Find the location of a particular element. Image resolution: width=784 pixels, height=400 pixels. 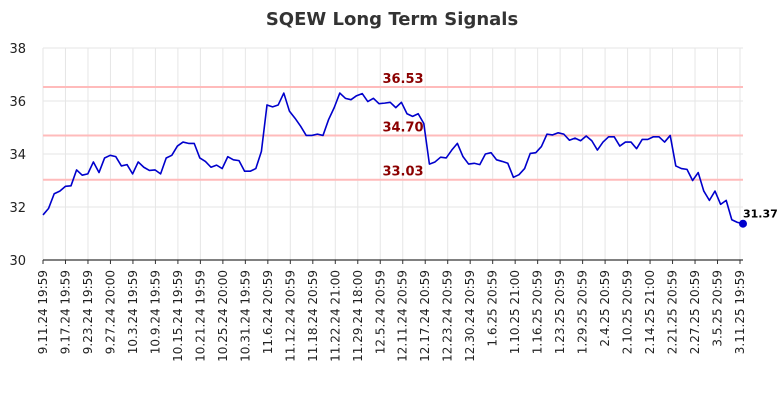

x-tick-label: 10.15.24 19:59 is located at coordinates (178, 316).